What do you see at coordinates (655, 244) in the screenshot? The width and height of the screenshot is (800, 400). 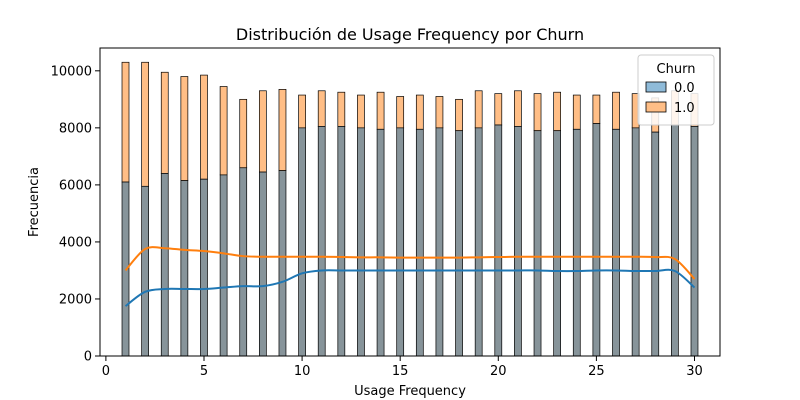 I see `bar-churn-0-x28` at bounding box center [655, 244].